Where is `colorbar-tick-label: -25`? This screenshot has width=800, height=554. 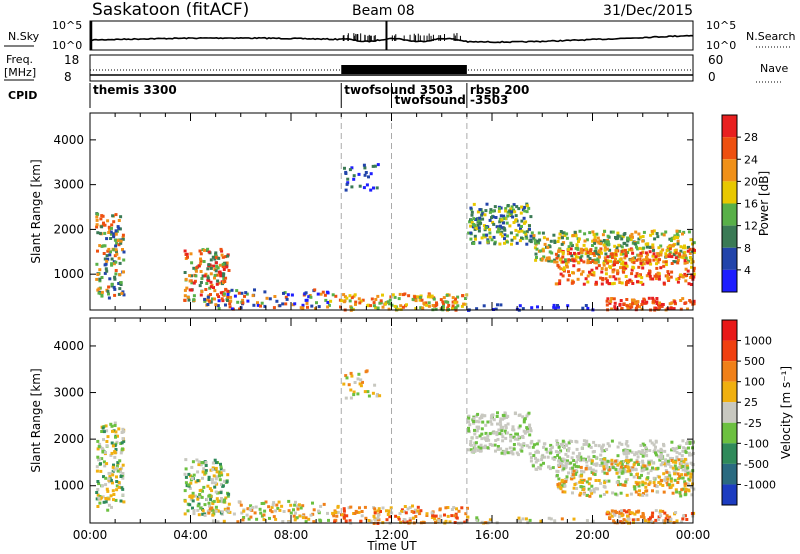 colorbar-tick-label: -25 is located at coordinates (753, 423).